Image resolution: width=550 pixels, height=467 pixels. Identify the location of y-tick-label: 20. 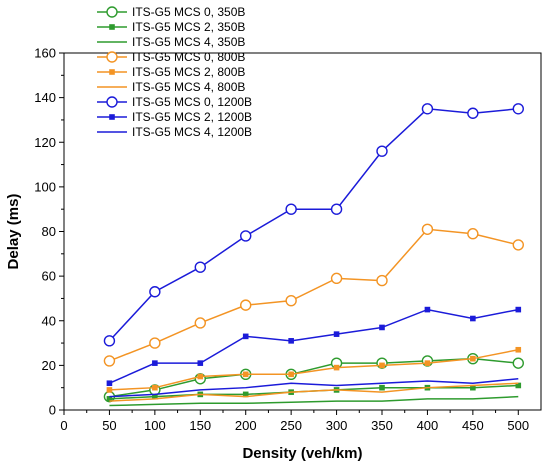
(49, 365).